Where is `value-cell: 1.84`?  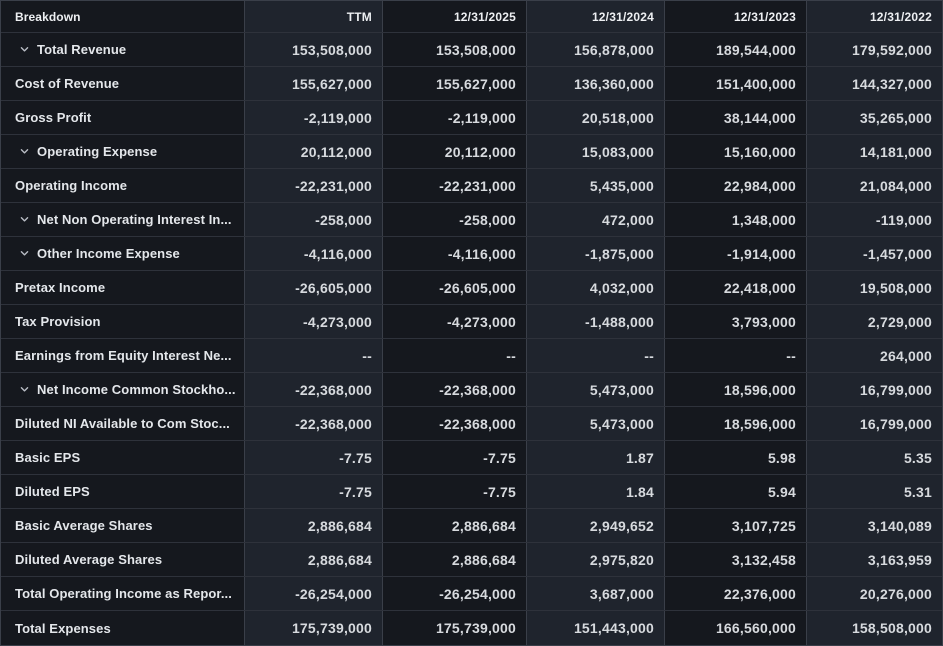 value-cell: 1.84 is located at coordinates (595, 491).